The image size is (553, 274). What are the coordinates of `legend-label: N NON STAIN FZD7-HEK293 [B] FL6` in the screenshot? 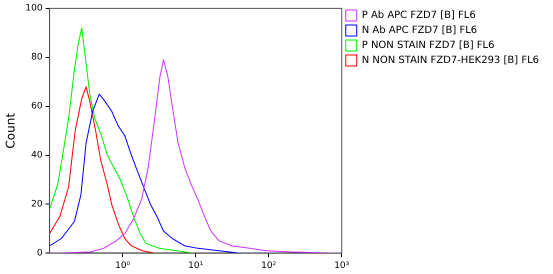 It's located at (451, 60).